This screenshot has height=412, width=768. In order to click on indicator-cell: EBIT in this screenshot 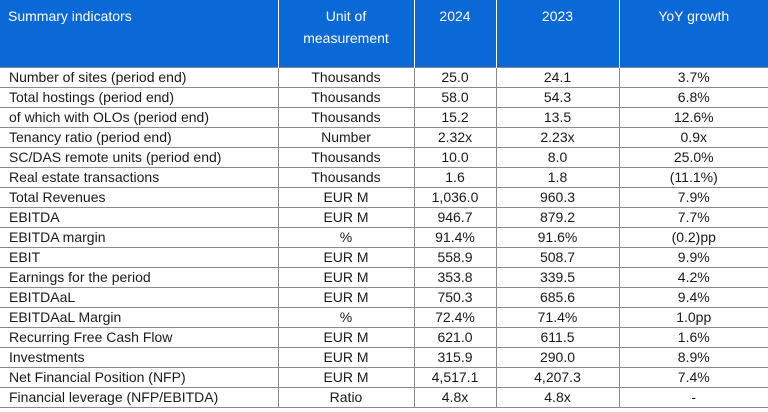, I will do `click(139, 257)`.